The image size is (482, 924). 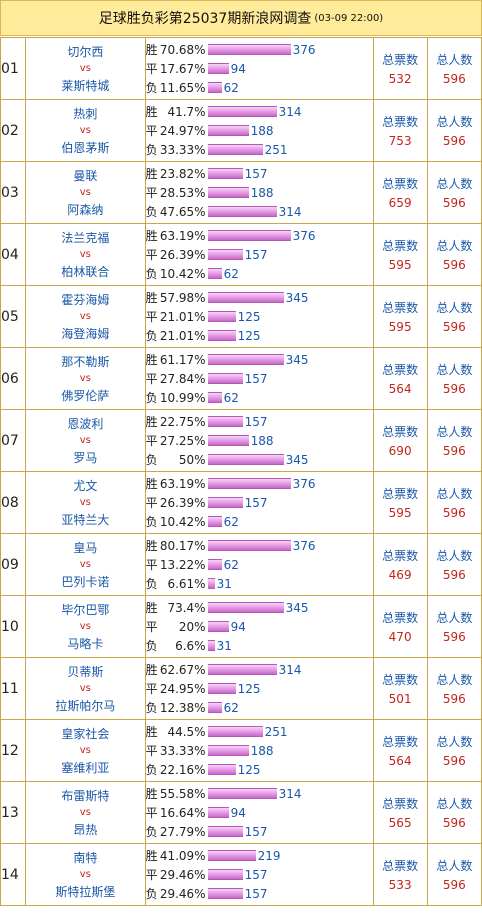 What do you see at coordinates (13, 378) in the screenshot?
I see `match-number: 06` at bounding box center [13, 378].